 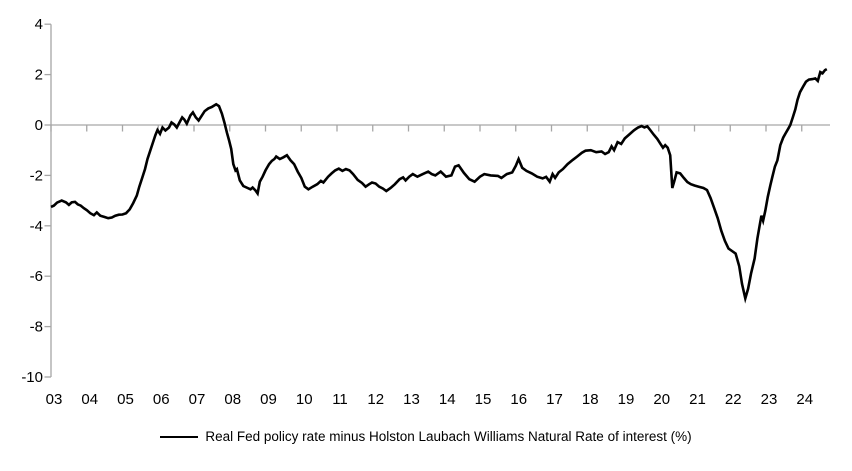 What do you see at coordinates (125, 399) in the screenshot?
I see `x-tick-label: 05` at bounding box center [125, 399].